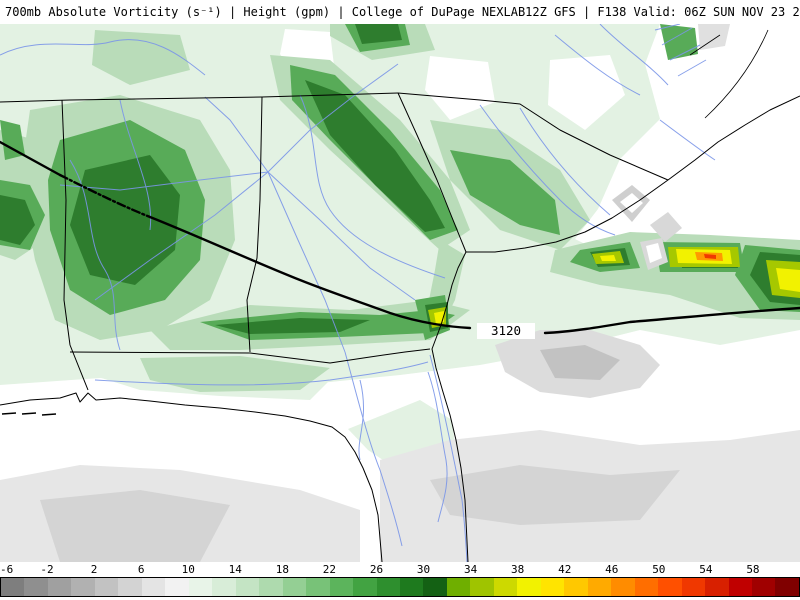 The image size is (800, 600). Describe the element at coordinates (400, 569) in the screenshot. I see `colorbar-ticks: -6 -2 2 6 10 14 18 22 26 30 34 38 42 46 50 54 58` at that location.